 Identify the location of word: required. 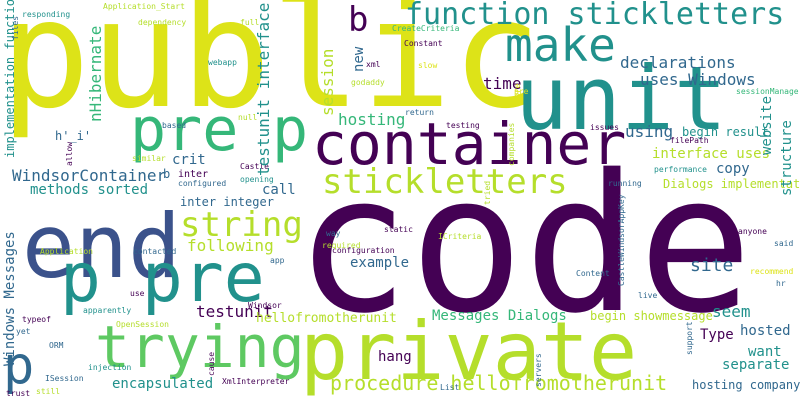
(341, 245).